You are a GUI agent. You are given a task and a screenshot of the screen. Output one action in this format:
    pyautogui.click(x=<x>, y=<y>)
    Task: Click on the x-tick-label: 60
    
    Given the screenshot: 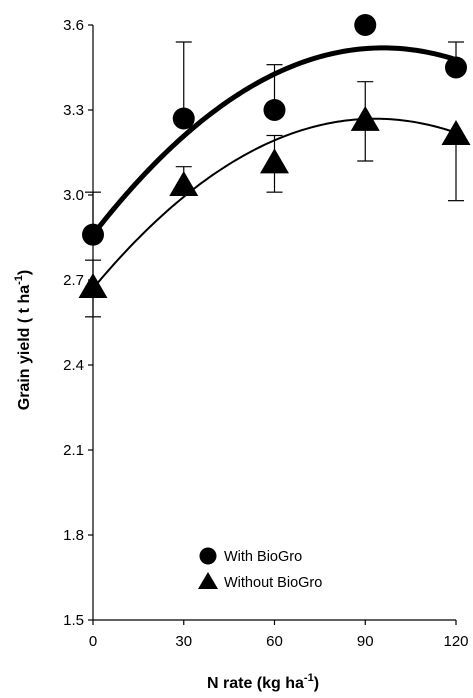 What is the action you would take?
    pyautogui.click(x=274, y=641)
    